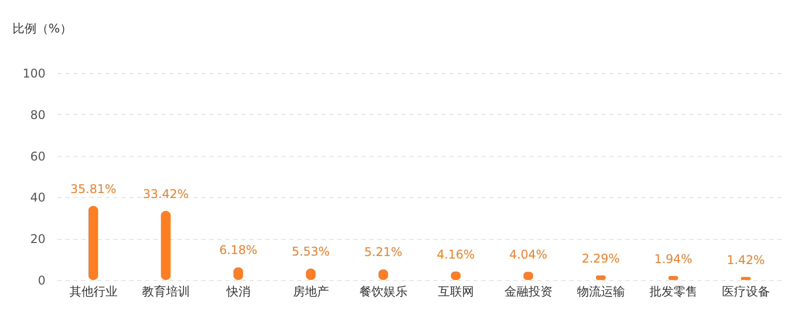 Image resolution: width=797 pixels, height=323 pixels. Describe the element at coordinates (38, 156) in the screenshot. I see `y-tick-label: 60` at that location.